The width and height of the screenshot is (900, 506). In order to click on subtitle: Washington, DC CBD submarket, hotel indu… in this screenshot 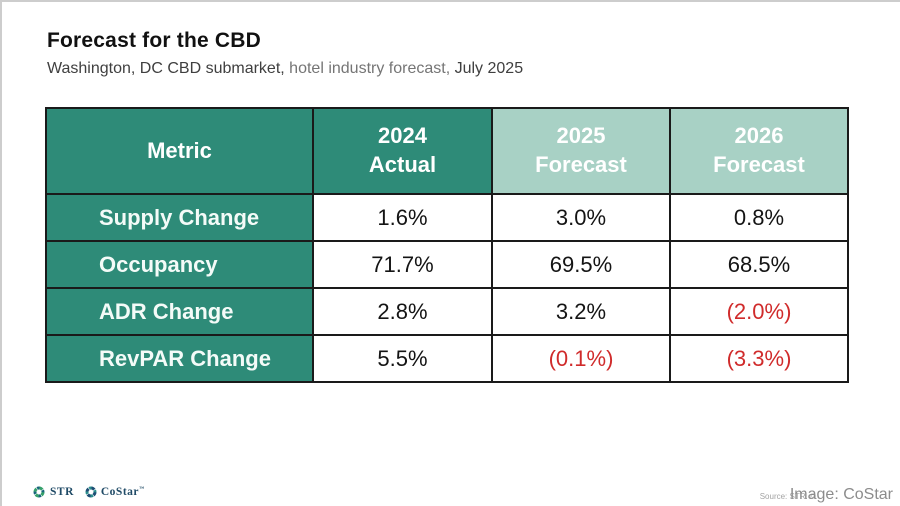, I will do `click(285, 69)`.